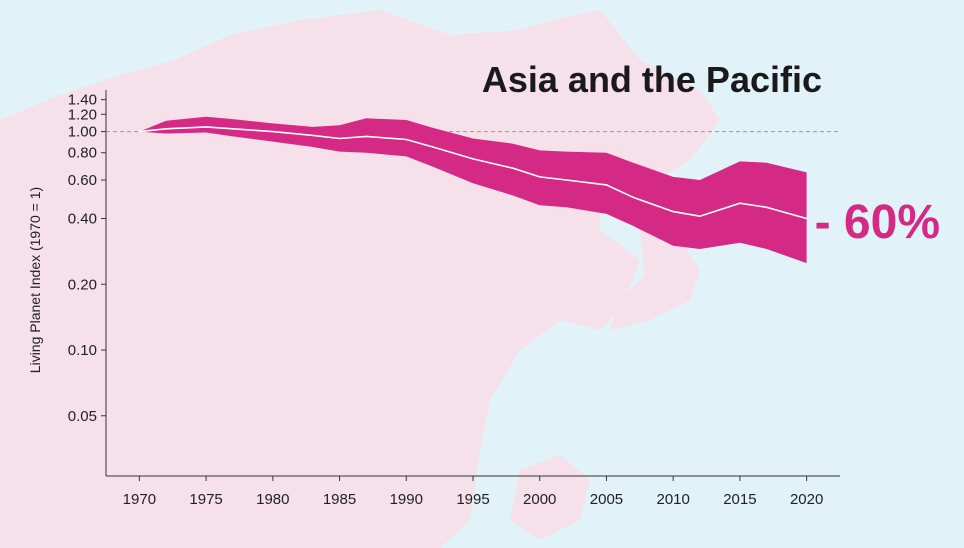 The image size is (964, 548). Describe the element at coordinates (272, 499) in the screenshot. I see `x-tick-label: 1980` at that location.